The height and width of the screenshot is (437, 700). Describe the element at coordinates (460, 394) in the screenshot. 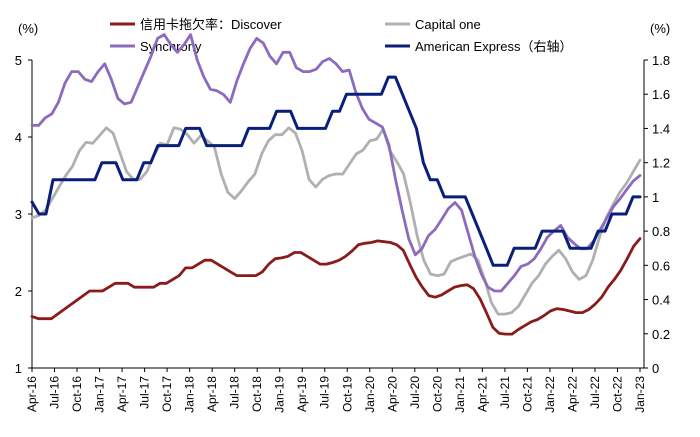

I see `x-tick-label: Jan-21` at that location.